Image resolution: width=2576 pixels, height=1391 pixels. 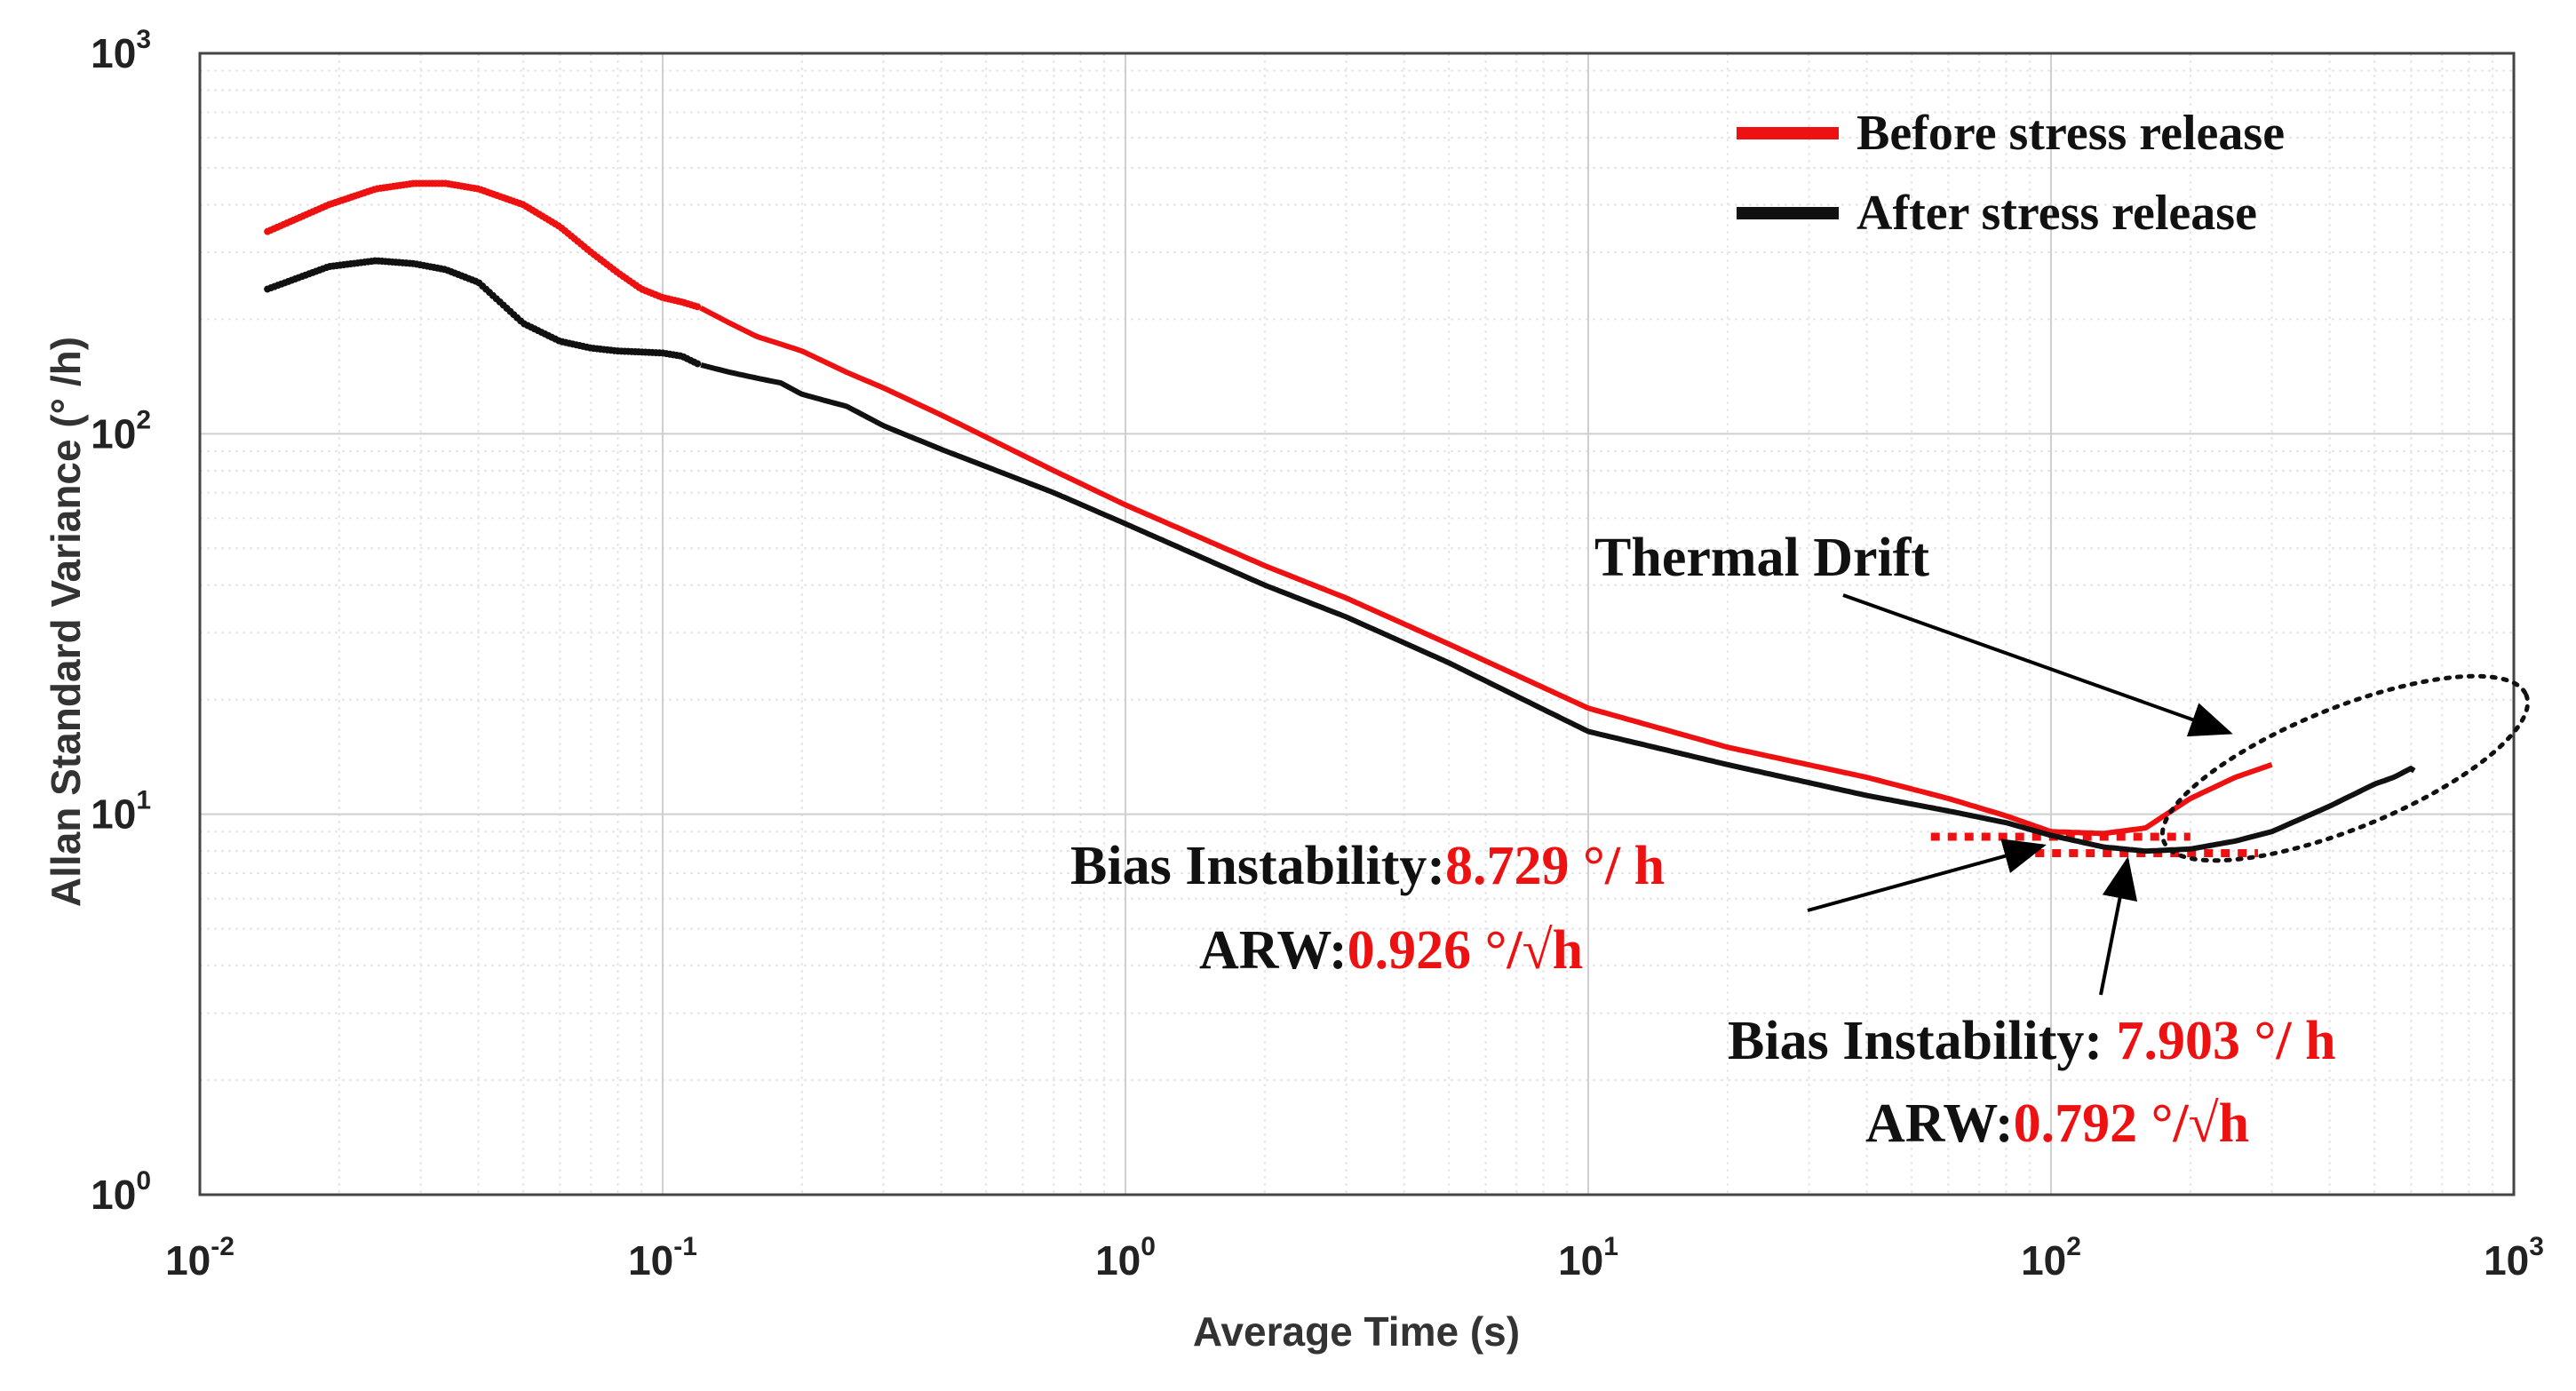 I want to click on x-tick-exponent: 2, so click(x=2073, y=1246).